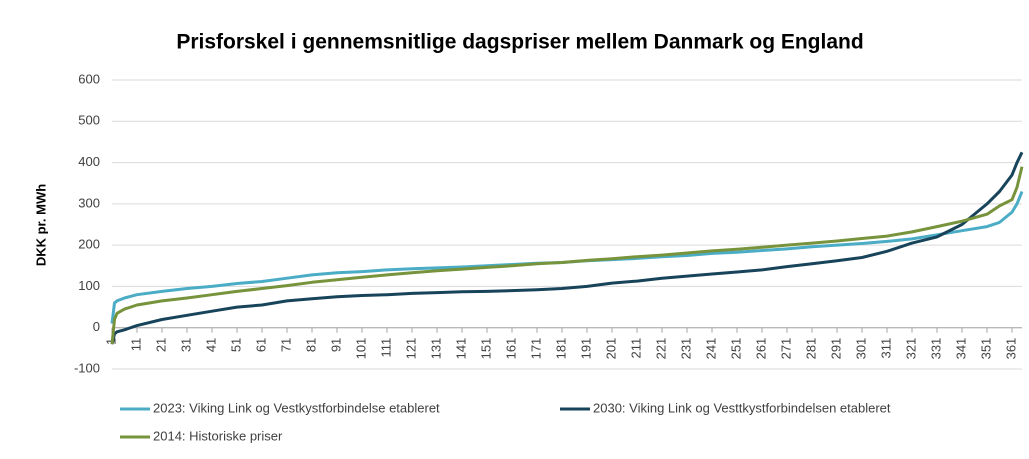 This screenshot has width=1029, height=459. What do you see at coordinates (89, 78) in the screenshot?
I see `y-tick-label: 600` at bounding box center [89, 78].